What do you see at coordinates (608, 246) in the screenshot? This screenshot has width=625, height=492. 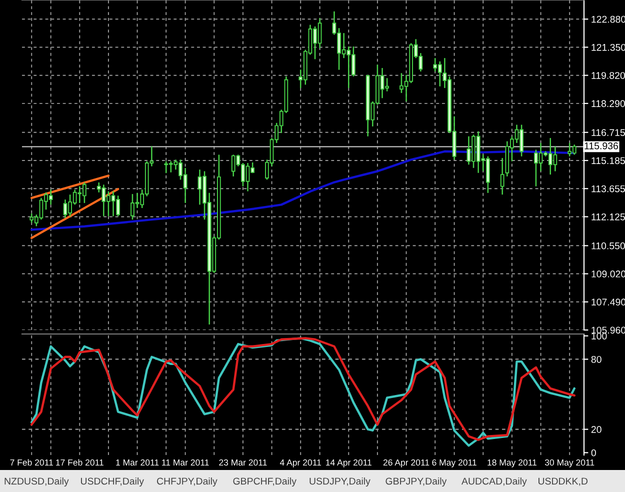 I see `y-tick-label: 110.550` at bounding box center [608, 246].